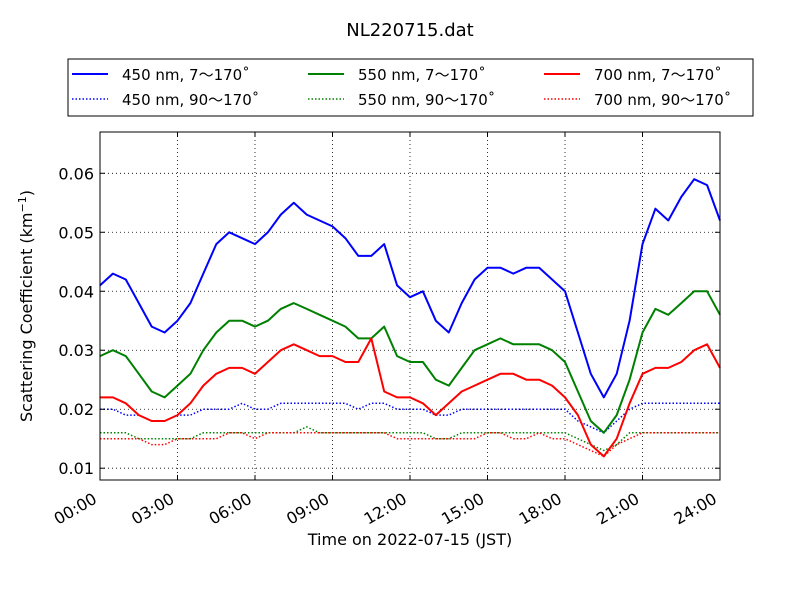 The width and height of the screenshot is (800, 600). I want to click on x-axis-label: Time on 2022-07-15 (JST), so click(409, 539).